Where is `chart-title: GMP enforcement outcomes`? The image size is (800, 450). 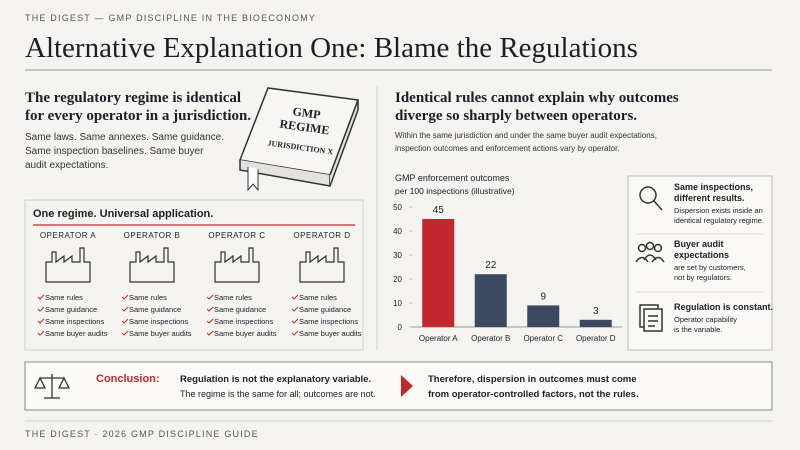 chart-title: GMP enforcement outcomes is located at coordinates (452, 178).